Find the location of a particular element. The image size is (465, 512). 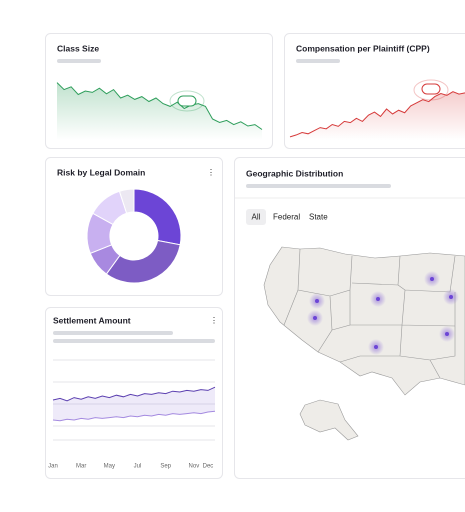

tab: All is located at coordinates (256, 217).